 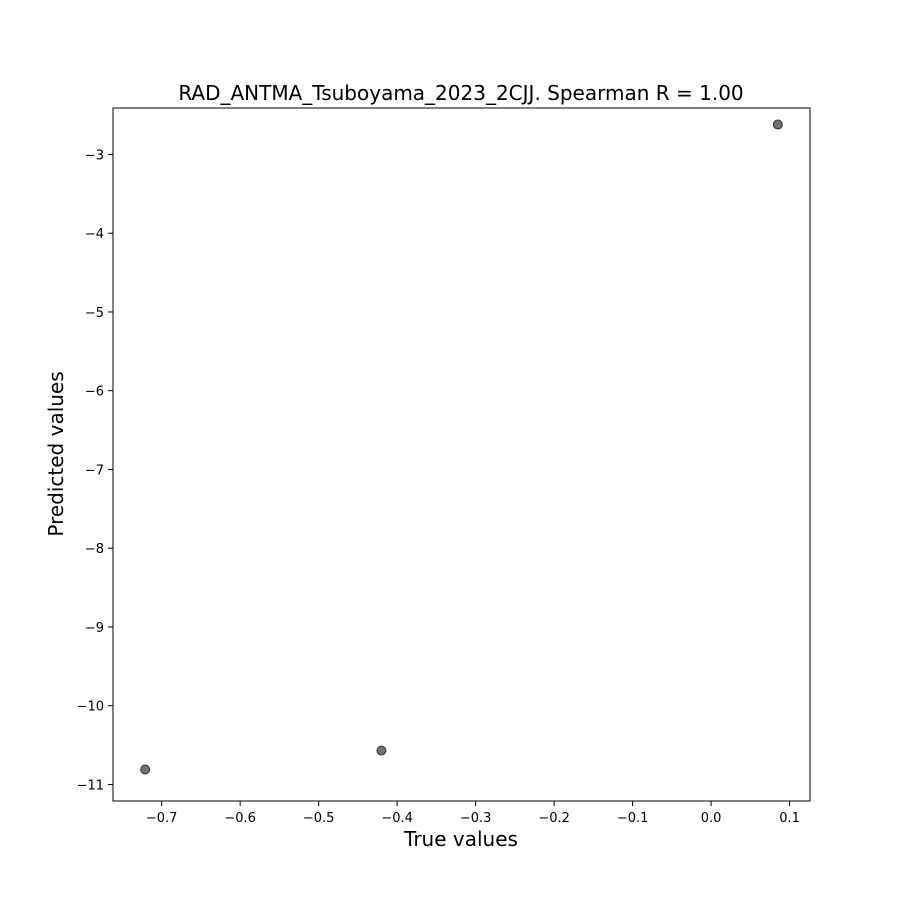 What do you see at coordinates (94, 392) in the screenshot?
I see `y-tick-label: −6` at bounding box center [94, 392].